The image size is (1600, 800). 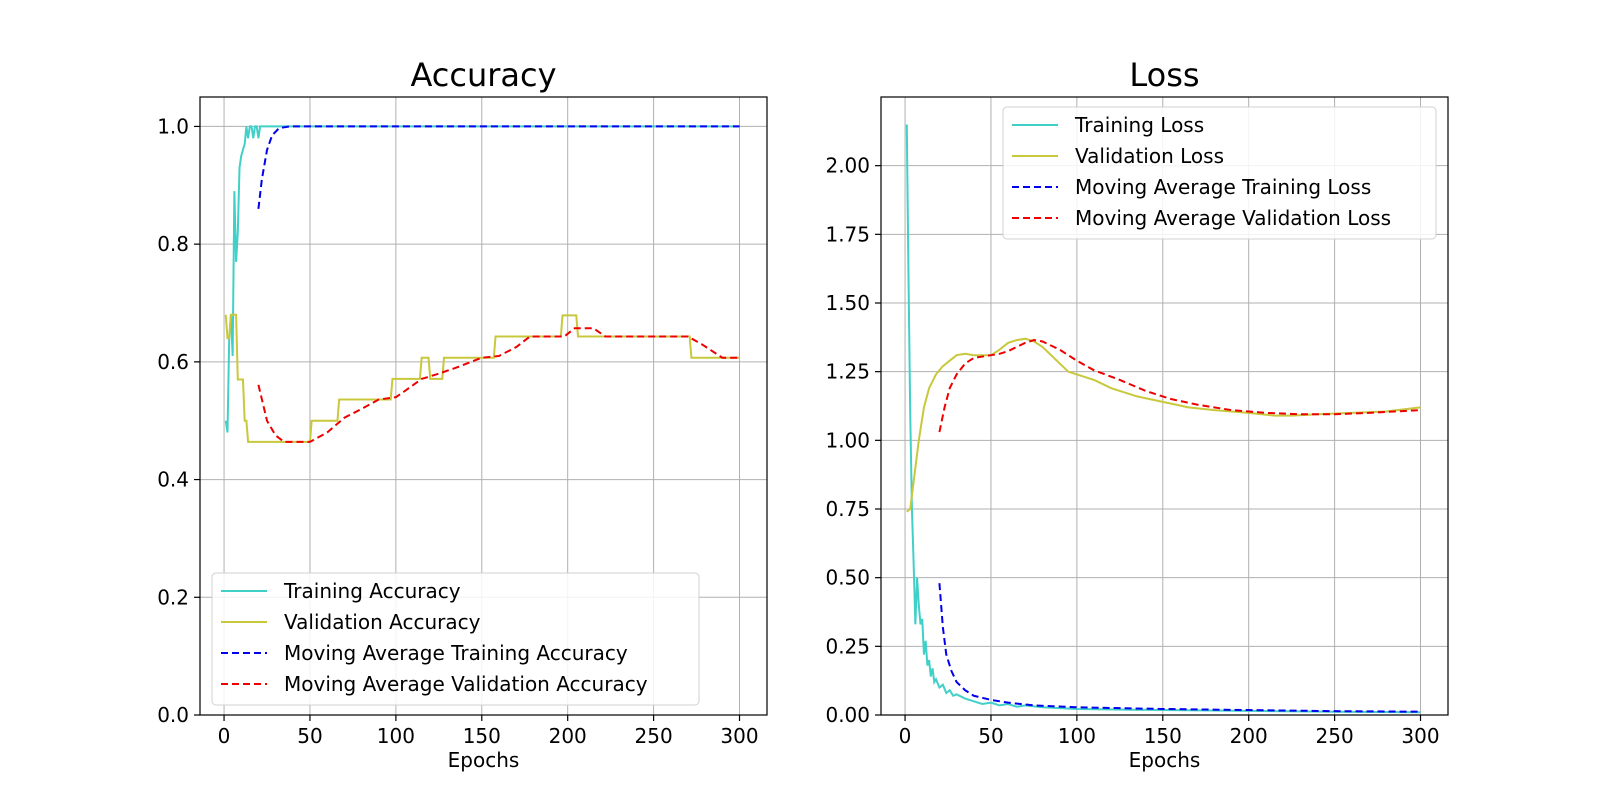 I want to click on y-tick-label: 0.50, so click(x=847, y=578).